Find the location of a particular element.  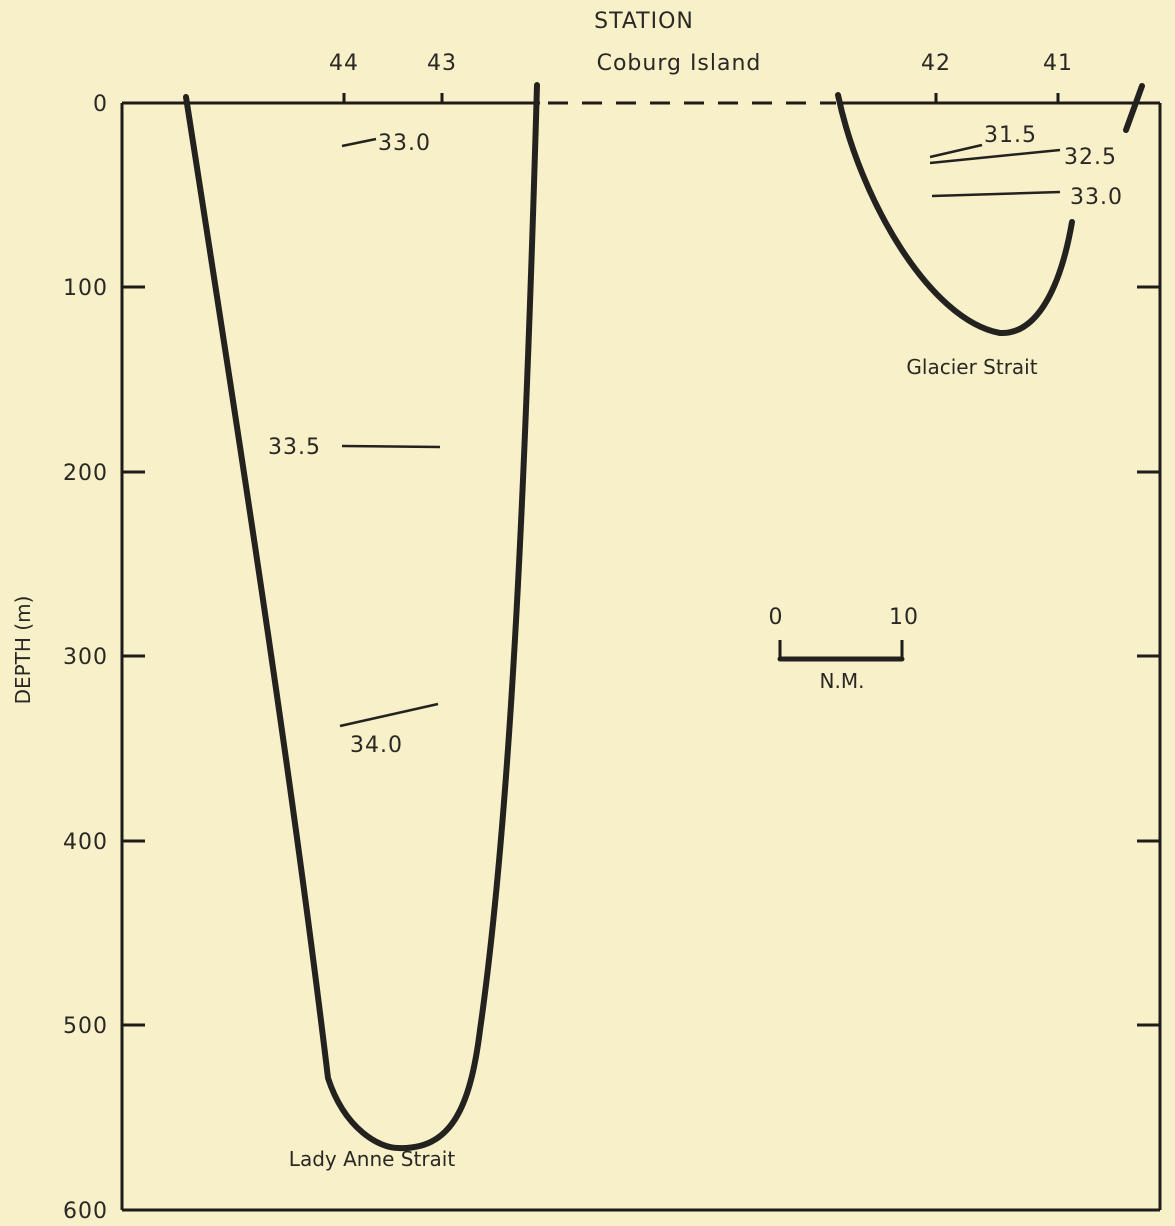

y-tick-label-500: 500 is located at coordinates (85, 1026).